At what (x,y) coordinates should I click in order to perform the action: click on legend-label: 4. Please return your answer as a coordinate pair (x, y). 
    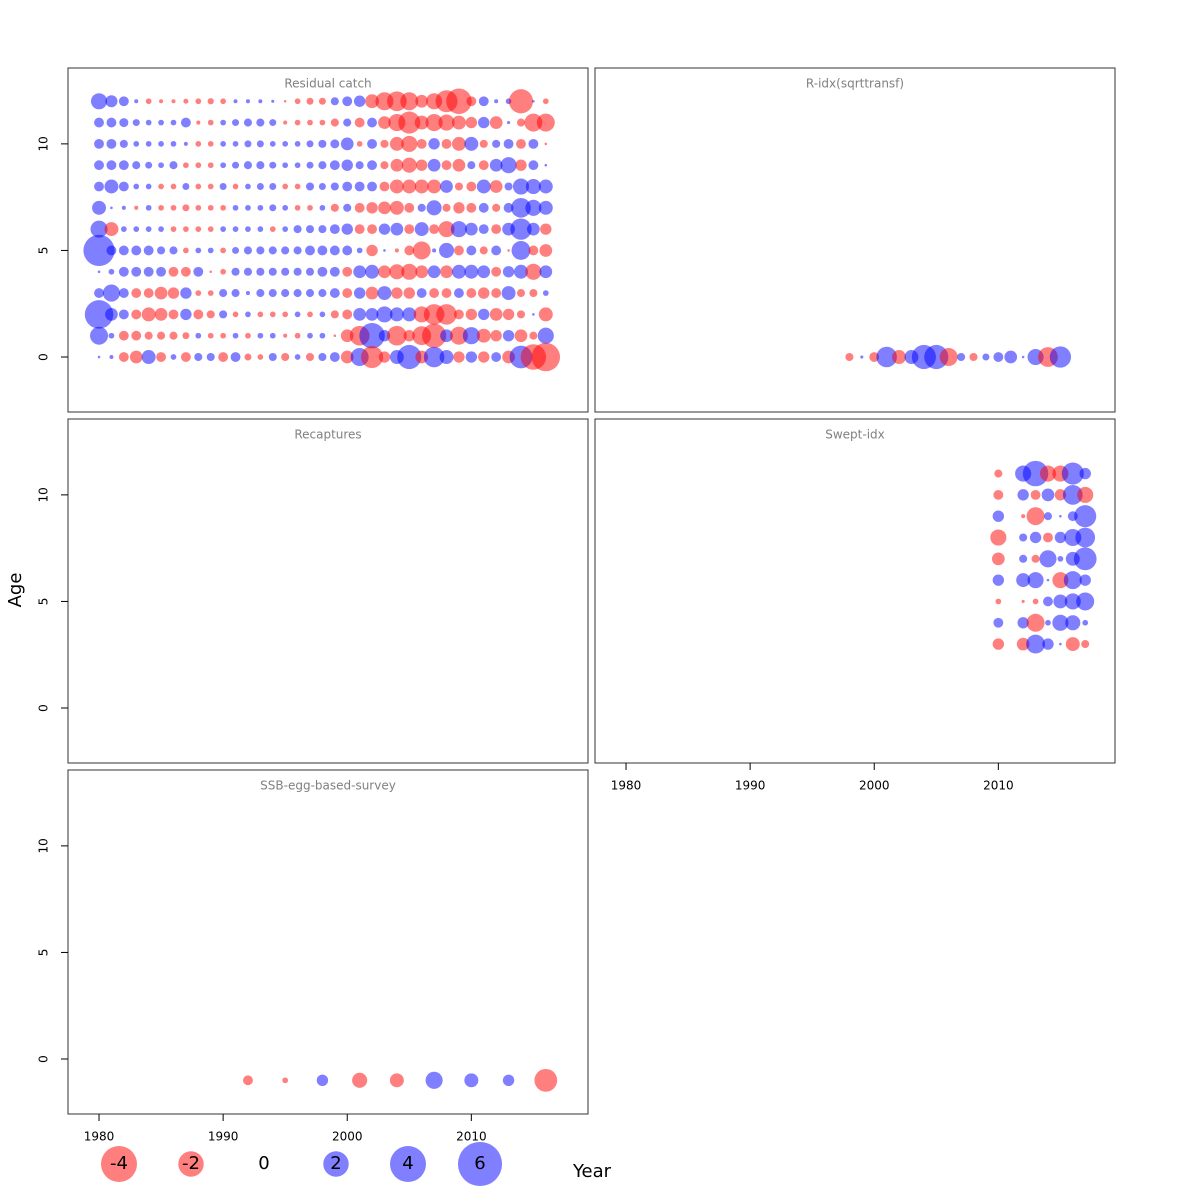
    Looking at the image, I should click on (407, 1163).